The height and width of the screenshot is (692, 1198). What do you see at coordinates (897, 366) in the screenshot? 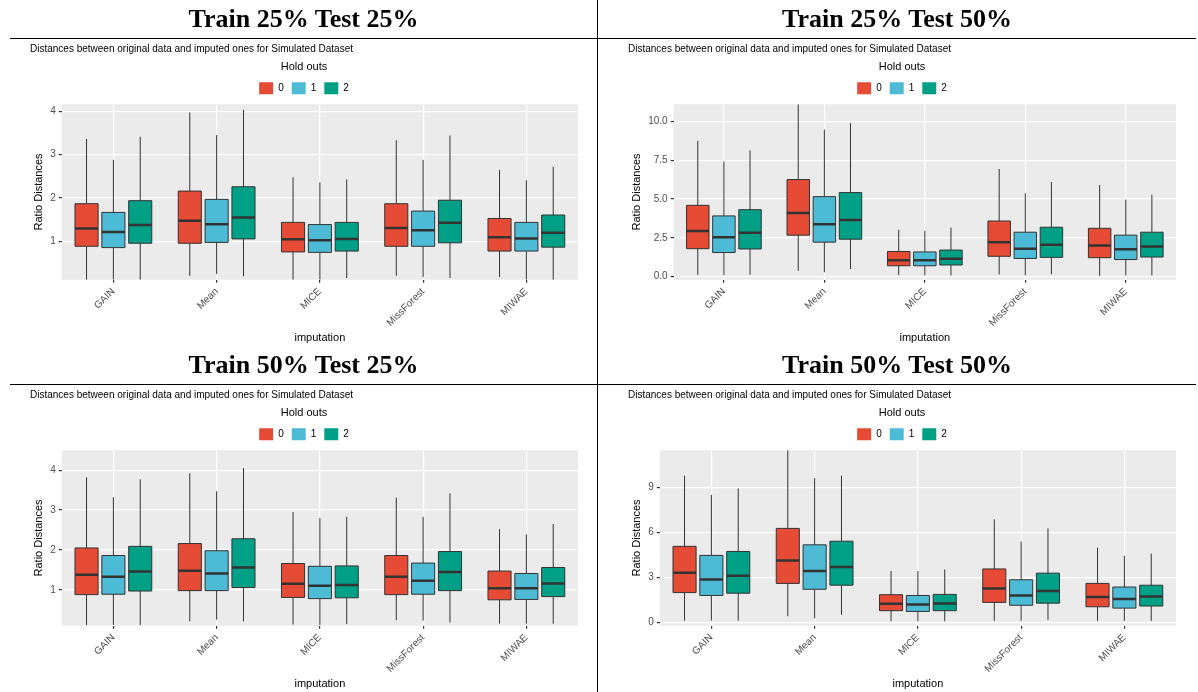
I see `chart-title: Train 50% Test 50%` at bounding box center [897, 366].